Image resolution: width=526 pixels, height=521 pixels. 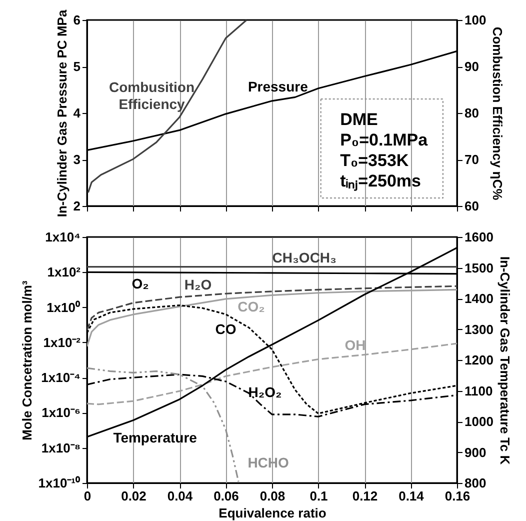 I want to click on series-label: Temperature, so click(x=155, y=437).